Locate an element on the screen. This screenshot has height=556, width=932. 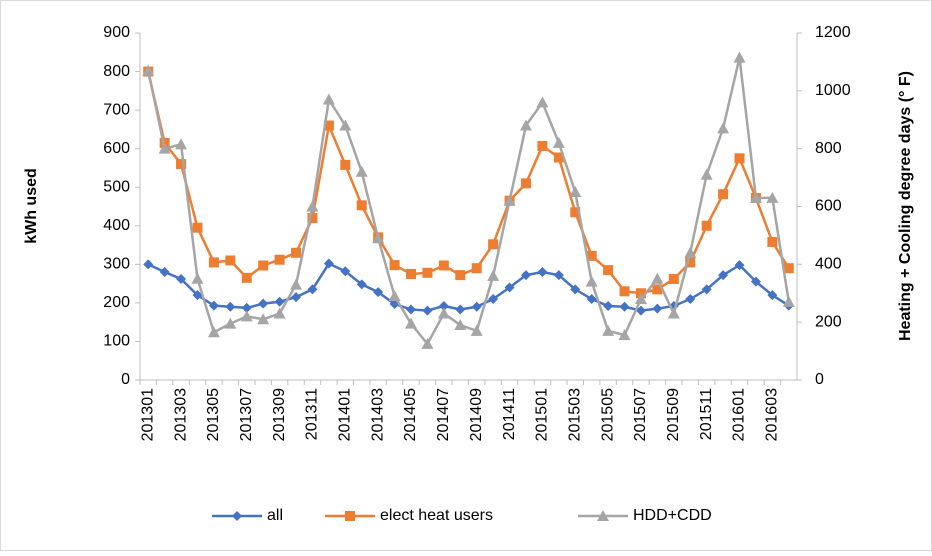
legend-marker is located at coordinates (237, 516).